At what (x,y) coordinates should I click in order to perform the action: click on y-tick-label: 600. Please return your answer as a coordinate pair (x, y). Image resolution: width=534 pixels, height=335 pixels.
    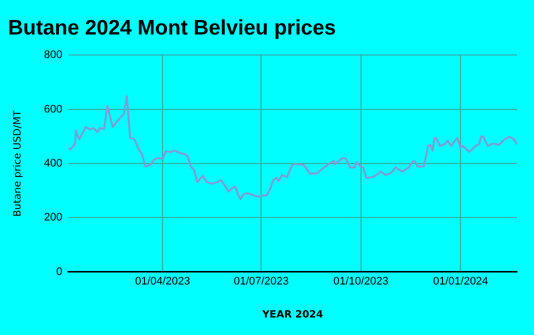
    Looking at the image, I should click on (53, 109).